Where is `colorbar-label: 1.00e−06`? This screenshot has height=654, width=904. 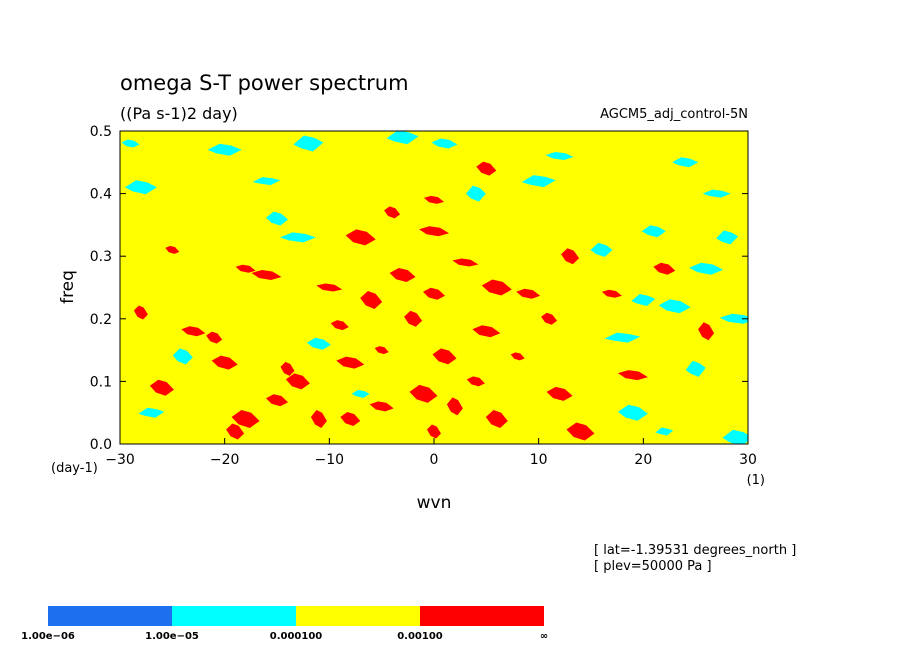 colorbar-label: 1.00e−06 is located at coordinates (48, 636).